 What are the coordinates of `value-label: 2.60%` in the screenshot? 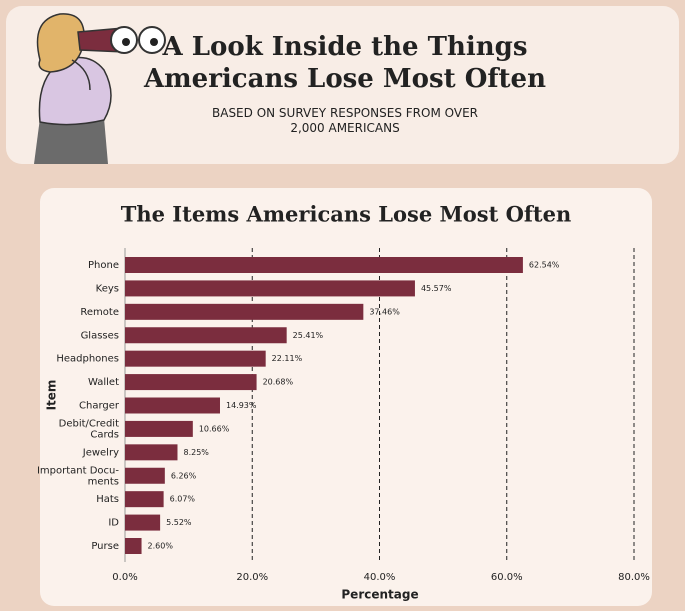 It's located at (161, 546).